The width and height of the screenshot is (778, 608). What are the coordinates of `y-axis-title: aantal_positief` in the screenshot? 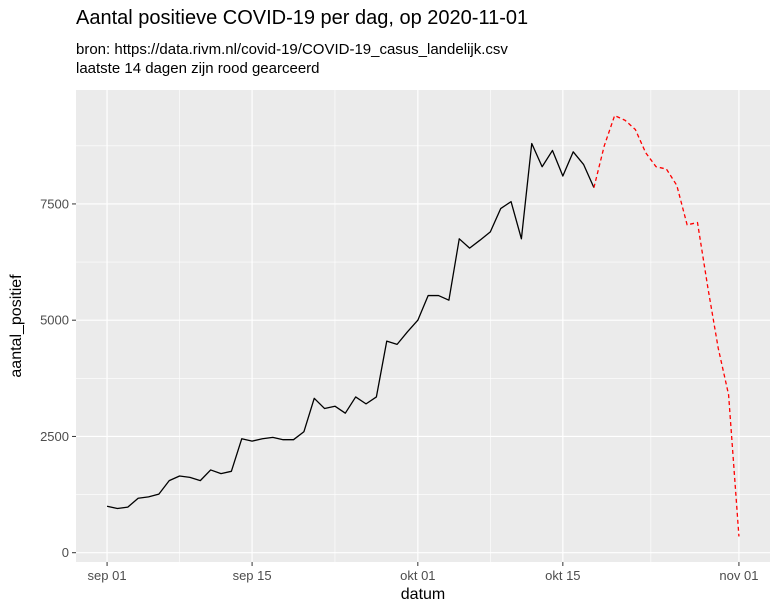 It's located at (16, 326).